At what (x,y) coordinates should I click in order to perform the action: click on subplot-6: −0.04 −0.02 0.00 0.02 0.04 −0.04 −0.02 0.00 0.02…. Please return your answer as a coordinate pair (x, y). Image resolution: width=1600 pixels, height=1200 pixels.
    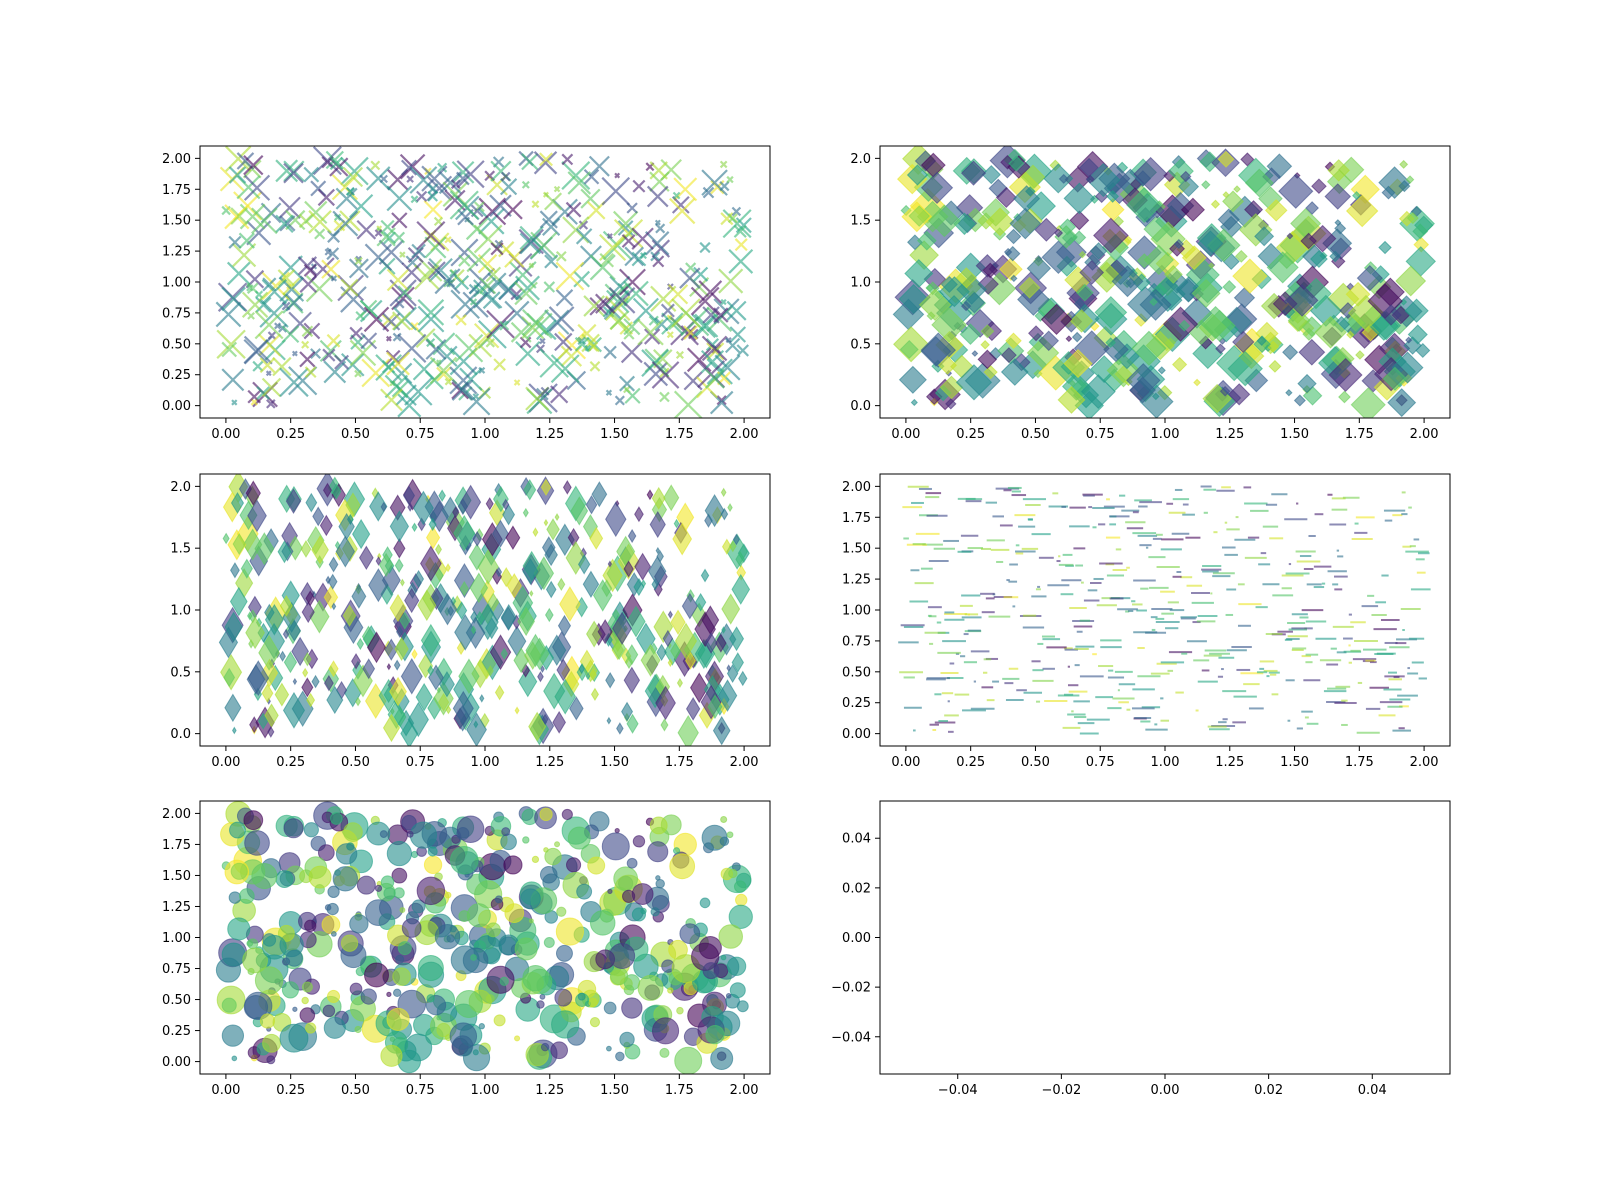
    Looking at the image, I should click on (1141, 949).